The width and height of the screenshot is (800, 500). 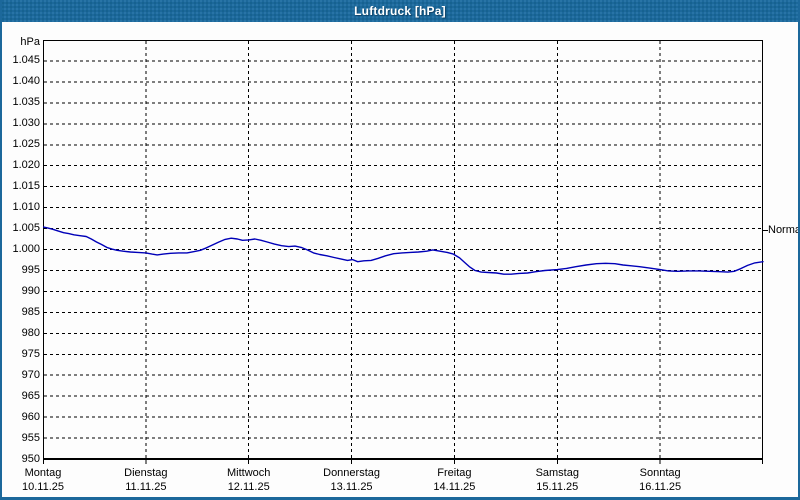 I want to click on x-date-label: 13.11.25, so click(x=351, y=487).